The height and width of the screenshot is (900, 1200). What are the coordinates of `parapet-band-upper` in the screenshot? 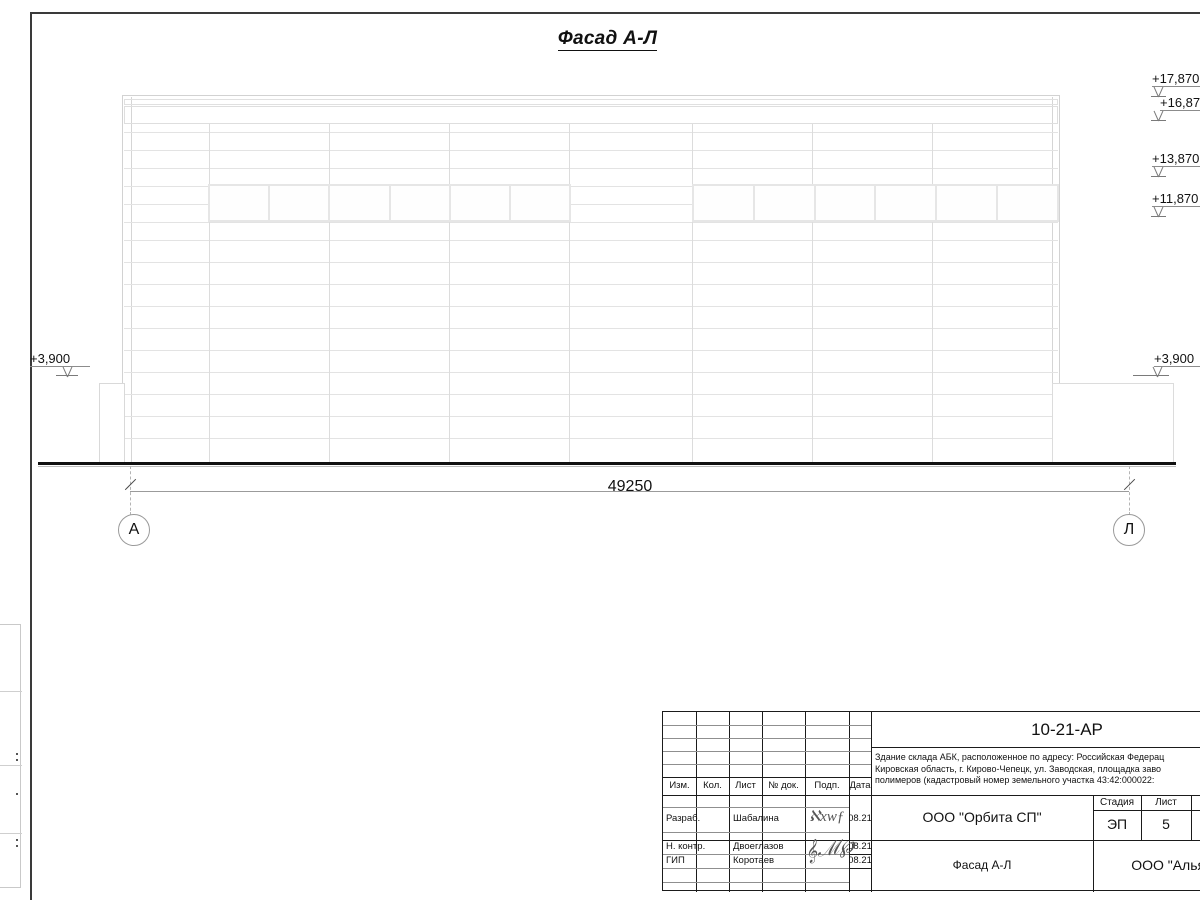 It's located at (591, 102).